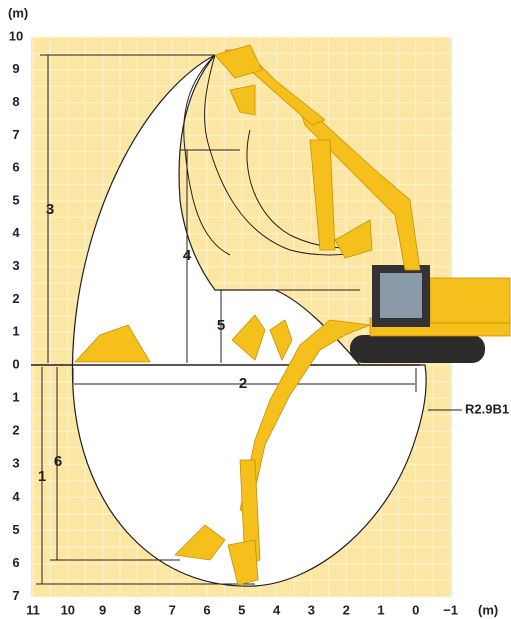  Describe the element at coordinates (250, 512) in the screenshot. I see `stick-lowered` at that location.